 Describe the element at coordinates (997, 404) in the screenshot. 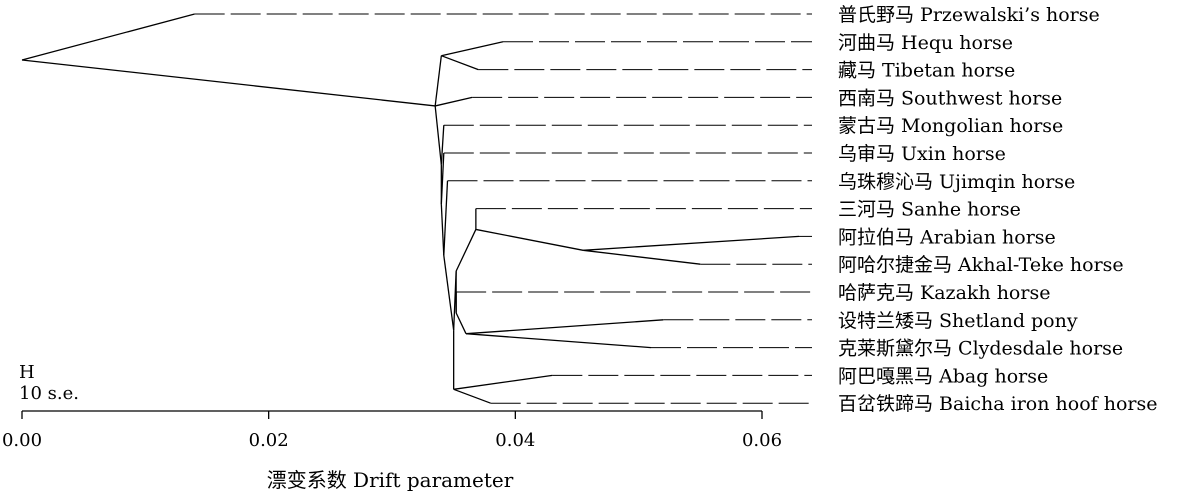

I see `leaf-label-baicha: 百岔铁蹄马 Baicha iron hoof horse` at that location.